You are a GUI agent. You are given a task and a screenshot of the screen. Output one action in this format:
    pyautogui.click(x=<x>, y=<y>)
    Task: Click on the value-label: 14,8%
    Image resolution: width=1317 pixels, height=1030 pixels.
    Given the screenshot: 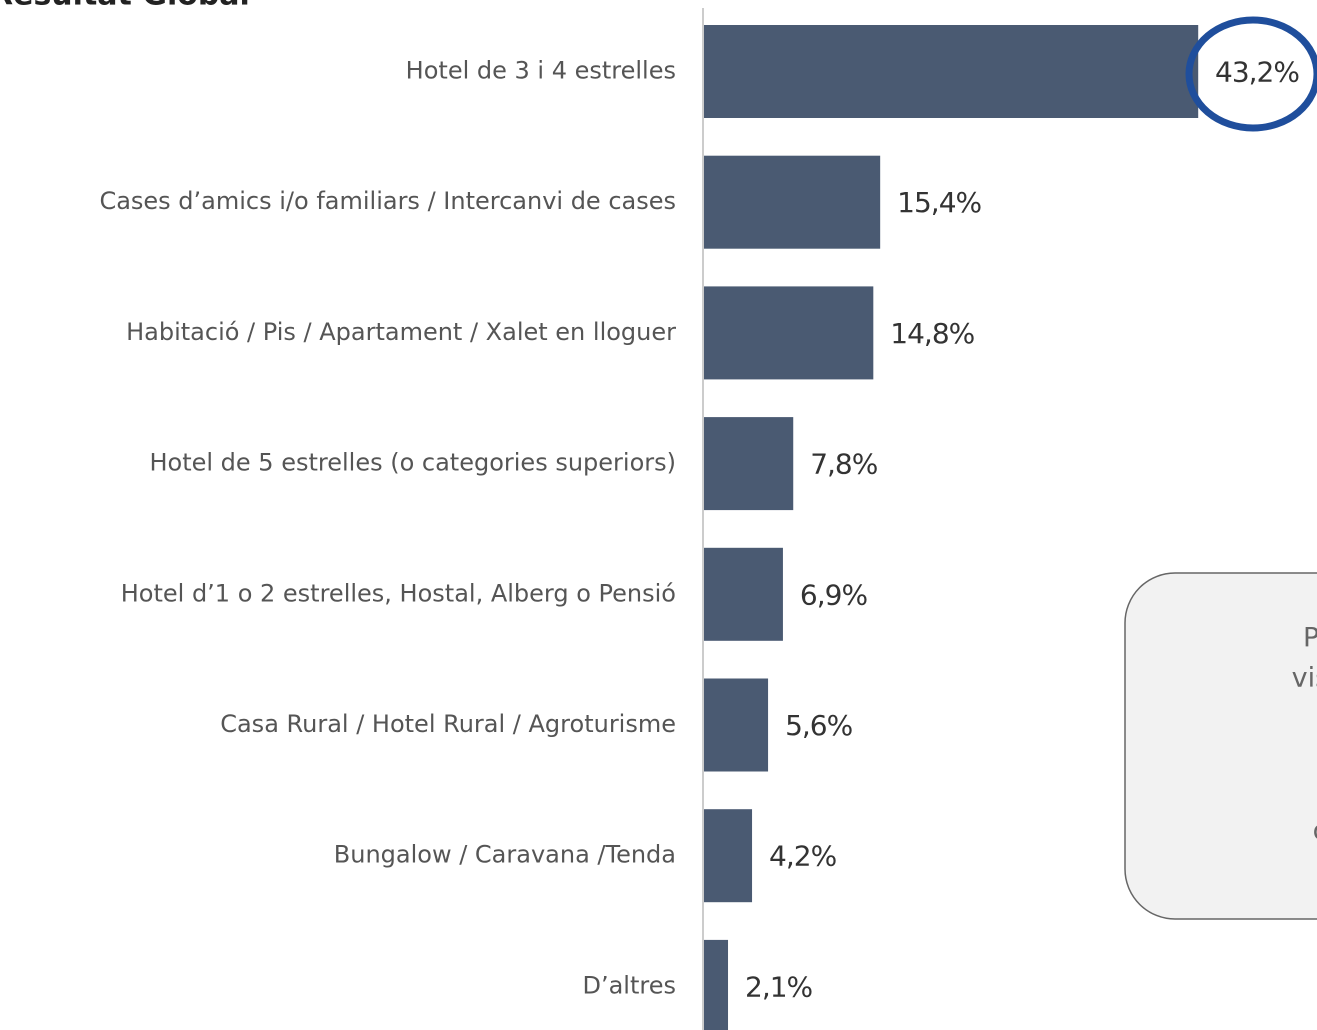 What is the action you would take?
    pyautogui.click(x=932, y=333)
    